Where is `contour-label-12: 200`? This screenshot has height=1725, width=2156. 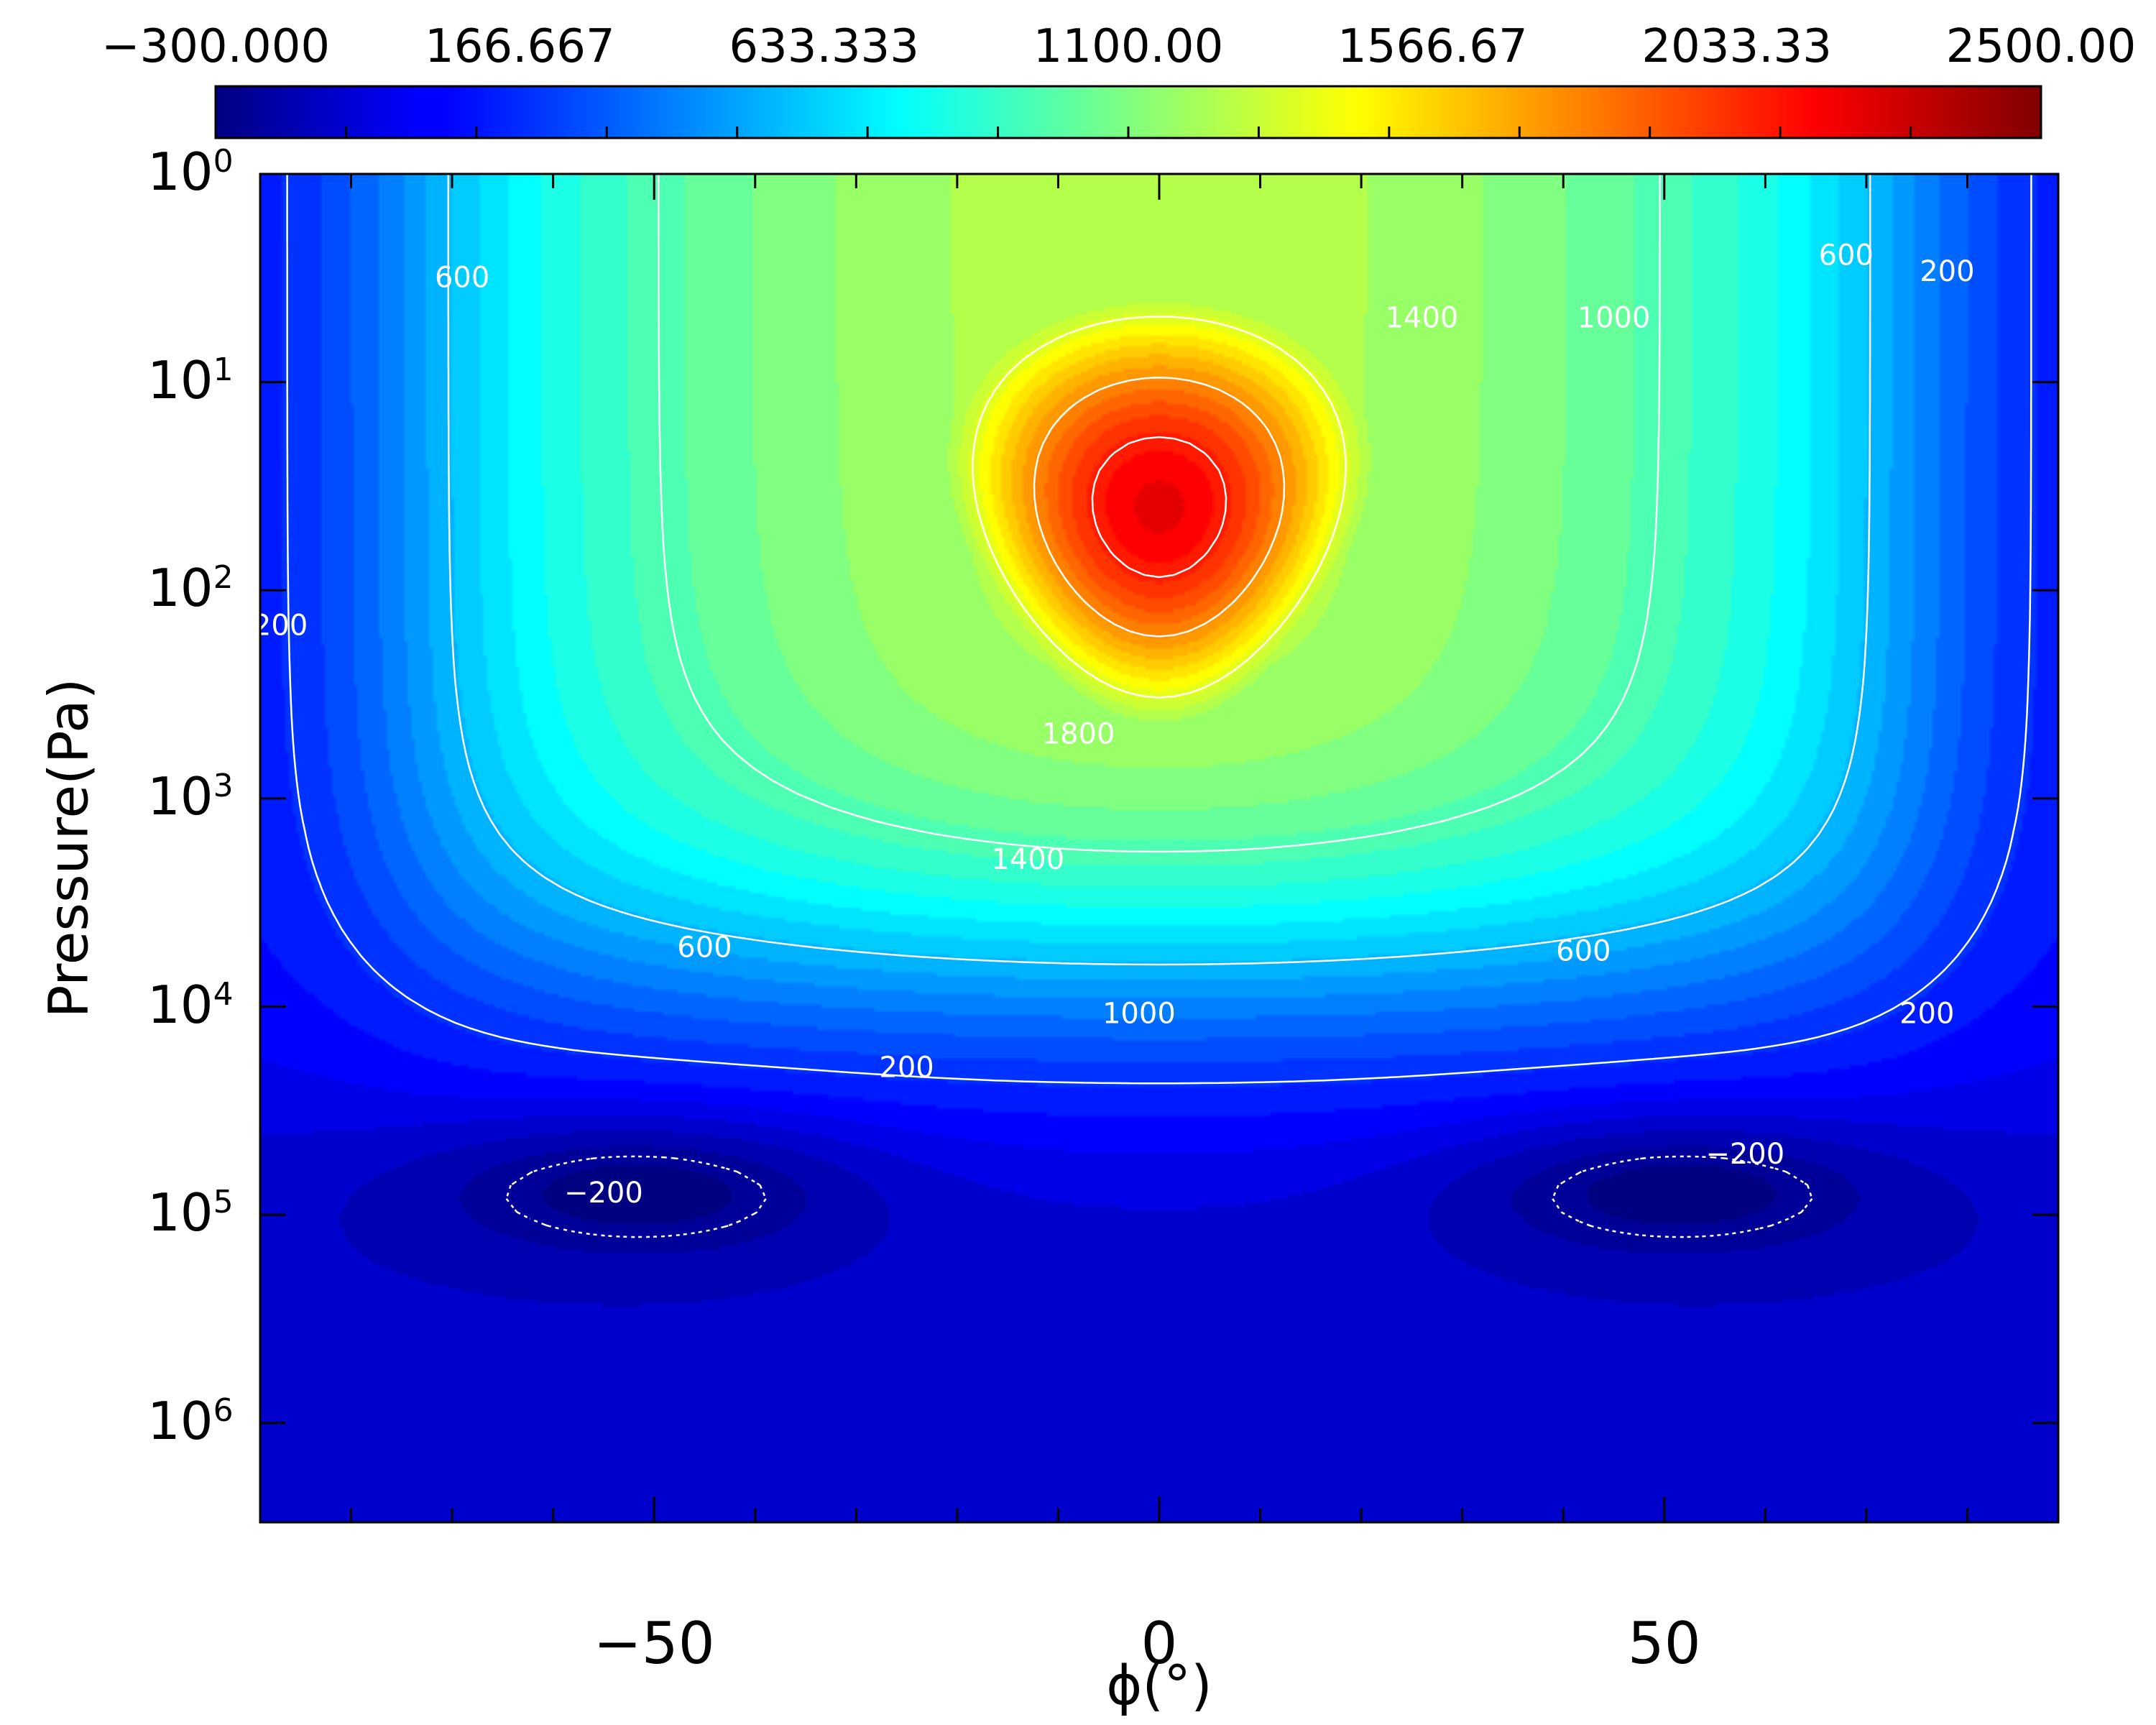
contour-label-12: 200 is located at coordinates (1926, 1014).